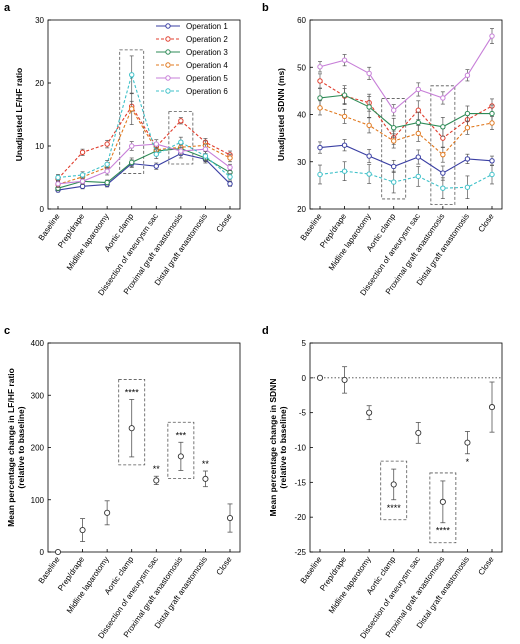 The height and width of the screenshot is (644, 520). Describe the element at coordinates (467, 449) in the screenshot. I see `data-point-group: *` at that location.